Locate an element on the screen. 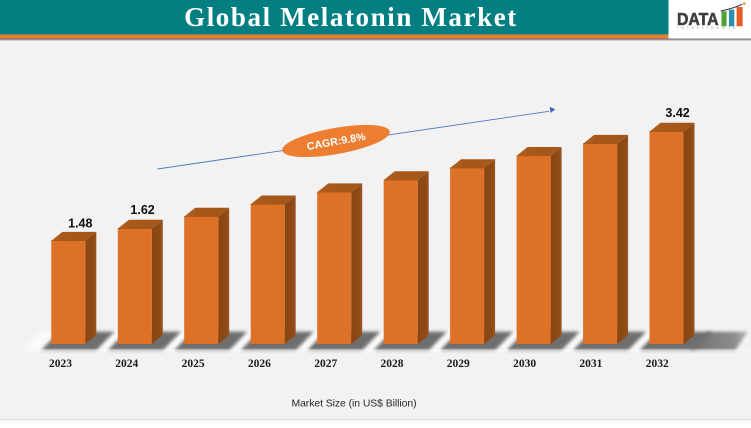 The width and height of the screenshot is (751, 428). svg-text: 2029 is located at coordinates (458, 364).